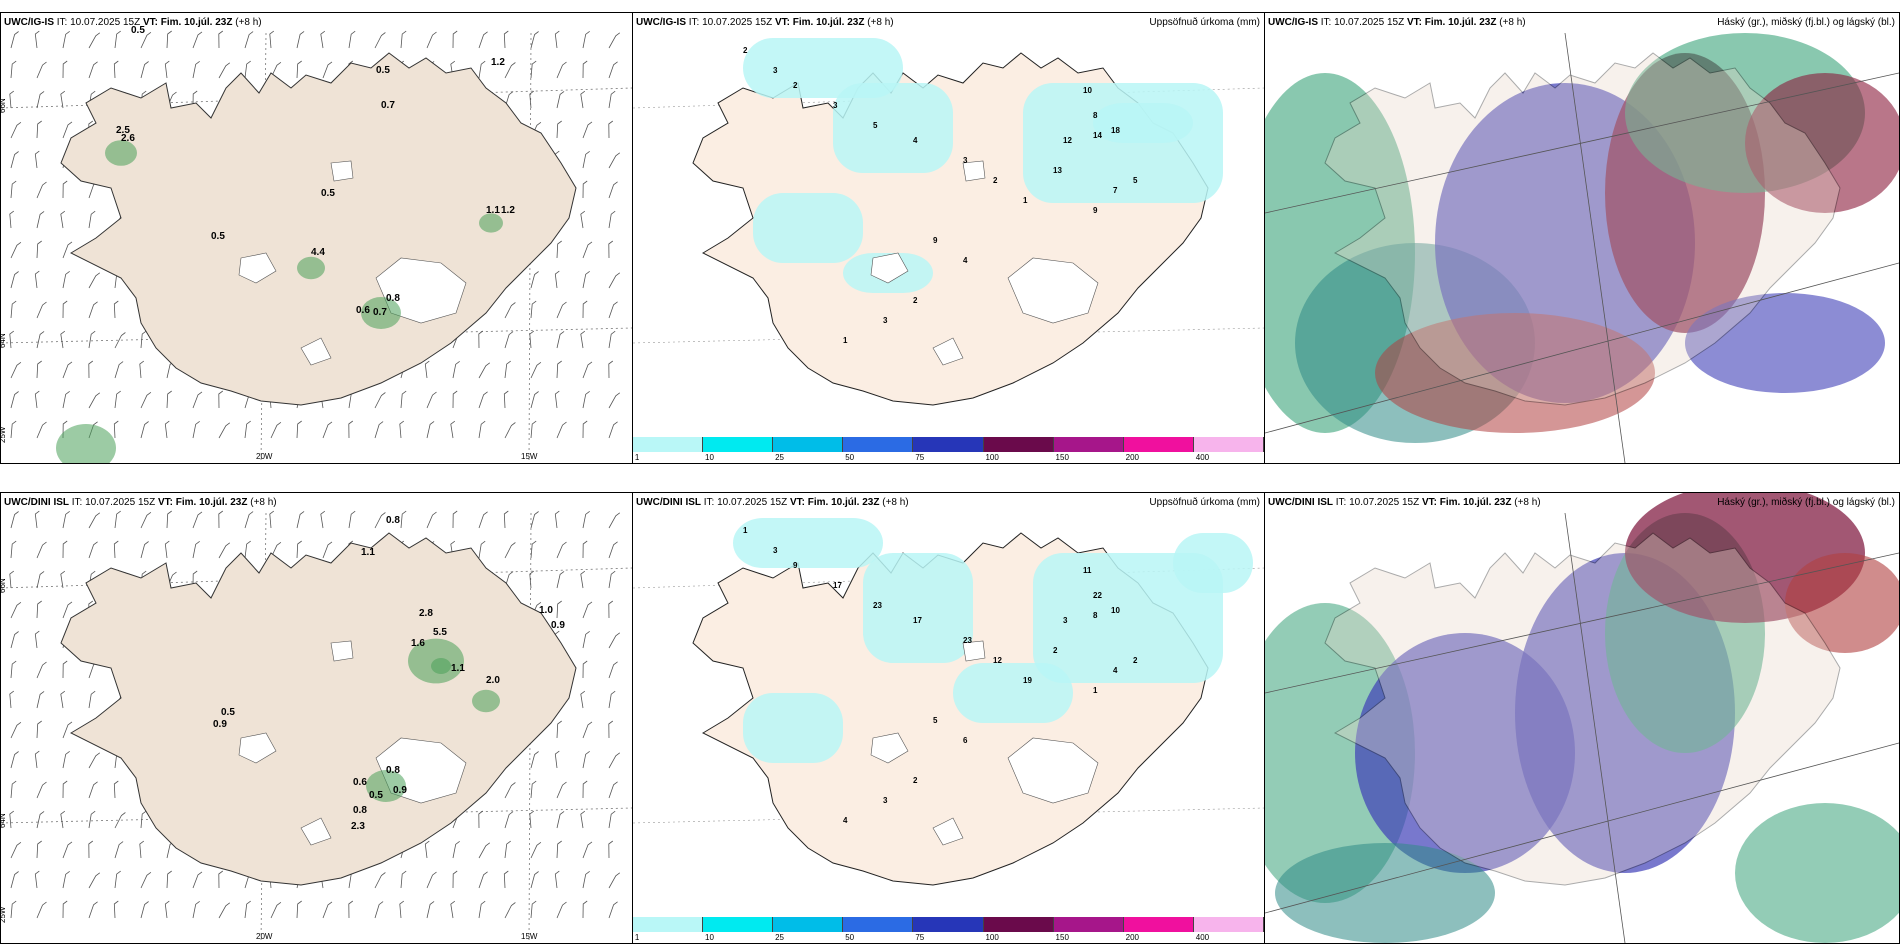 Image resolution: width=1900 pixels, height=950 pixels. Describe the element at coordinates (948, 449) in the screenshot. I see `precip-colorbar: 1 10 25 50 75 100 150 200 400` at that location.